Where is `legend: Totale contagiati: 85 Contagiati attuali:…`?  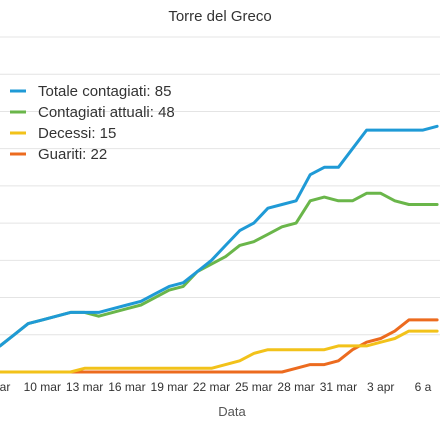 legend: Totale contagiati: 85 Contagiati attuali:… is located at coordinates (92, 123).